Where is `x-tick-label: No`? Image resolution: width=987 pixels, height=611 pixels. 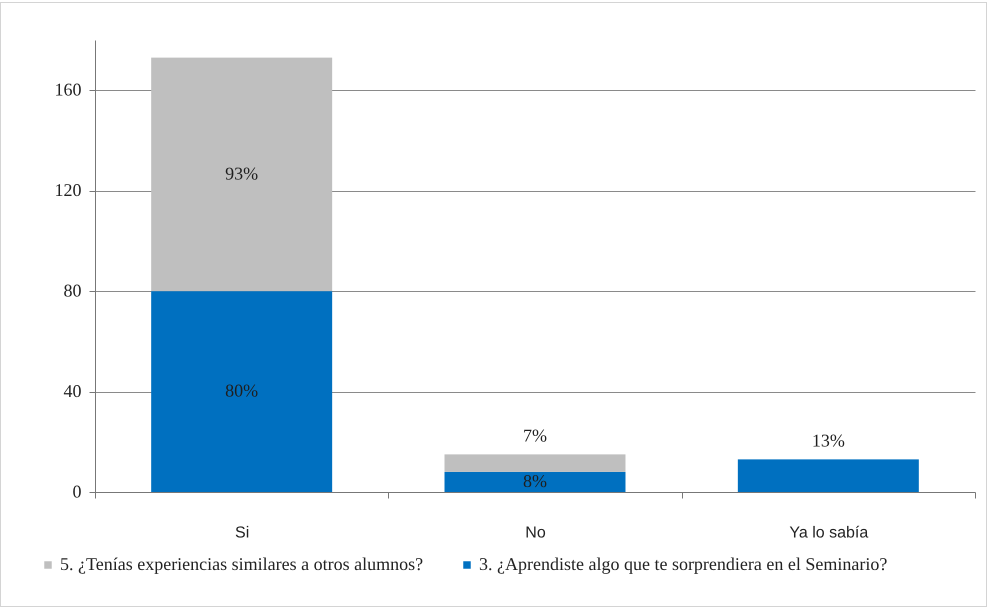 x-tick-label: No is located at coordinates (535, 533).